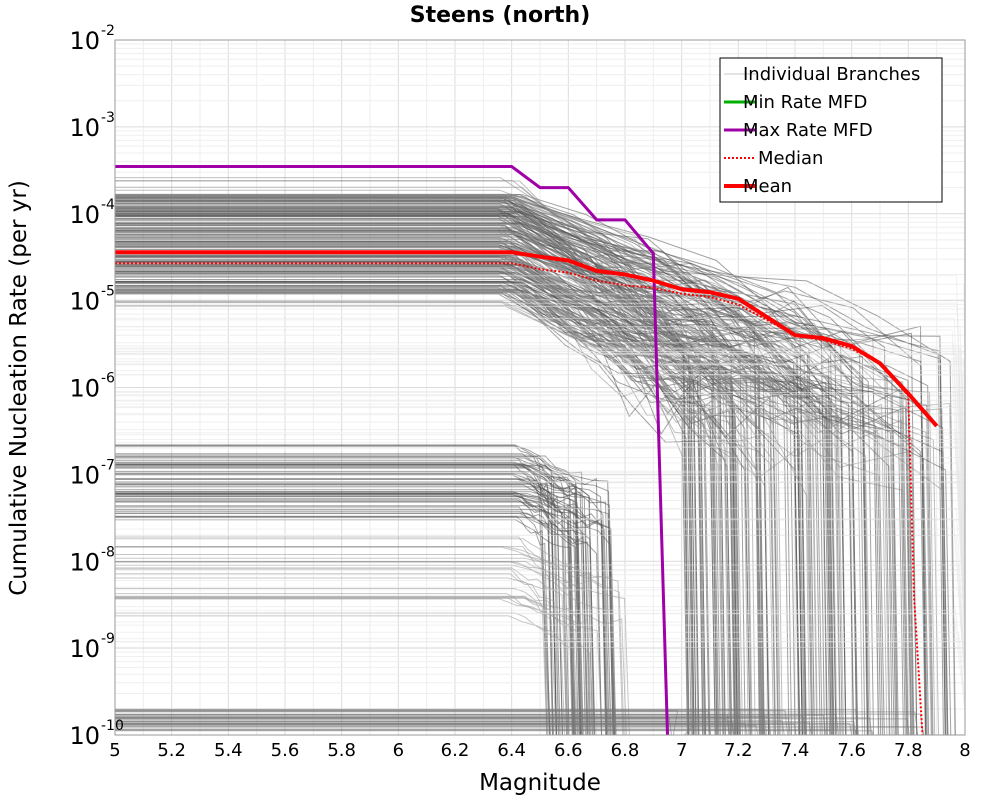 The image size is (1000, 800). I want to click on legend-label: Individual Branches, so click(831, 74).